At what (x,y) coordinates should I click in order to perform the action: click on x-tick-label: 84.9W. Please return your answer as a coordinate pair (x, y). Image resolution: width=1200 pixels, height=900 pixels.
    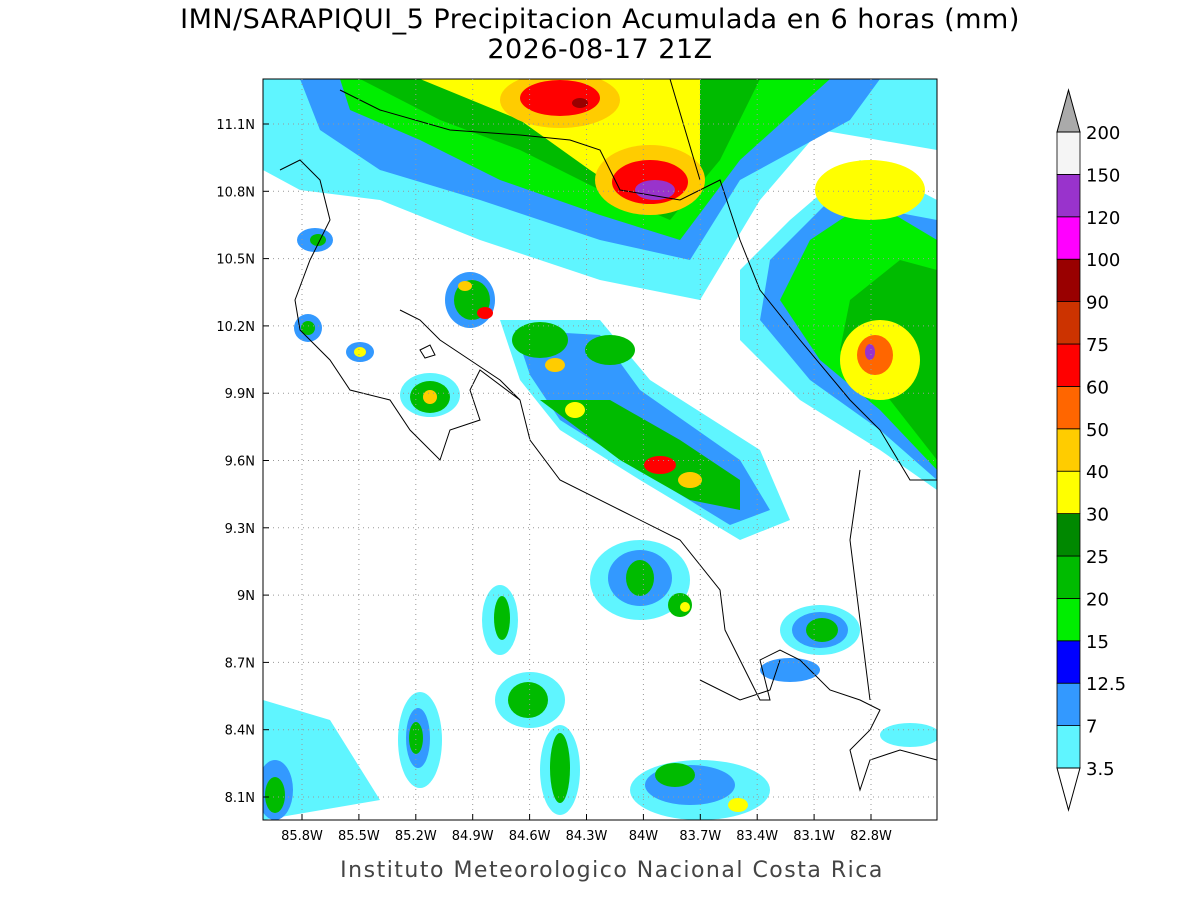
    Looking at the image, I should click on (473, 836).